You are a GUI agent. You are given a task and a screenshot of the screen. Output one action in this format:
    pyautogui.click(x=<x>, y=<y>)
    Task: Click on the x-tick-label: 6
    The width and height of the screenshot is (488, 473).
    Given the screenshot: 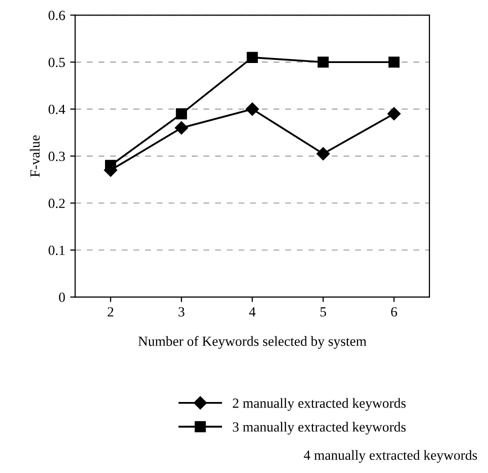 What is the action you would take?
    pyautogui.click(x=394, y=312)
    